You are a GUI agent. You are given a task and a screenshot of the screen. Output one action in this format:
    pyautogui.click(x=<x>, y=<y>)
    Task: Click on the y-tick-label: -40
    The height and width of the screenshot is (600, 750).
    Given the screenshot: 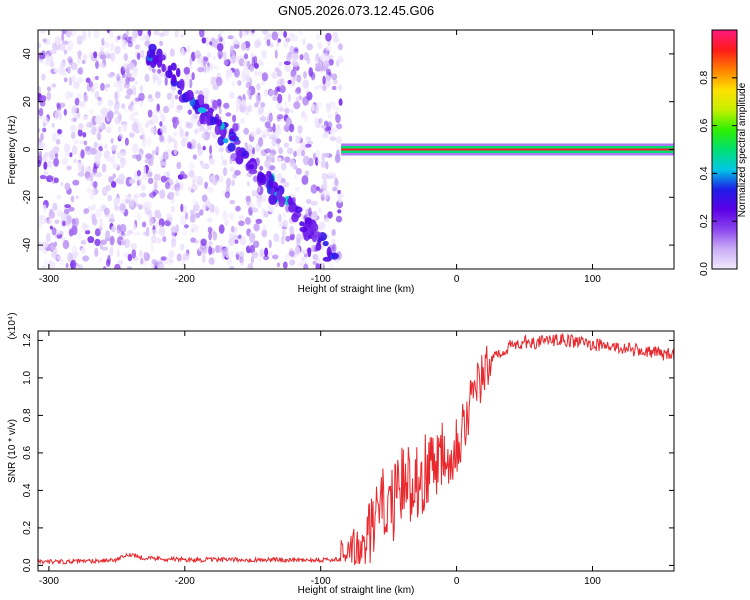 What is the action you would take?
    pyautogui.click(x=27, y=244)
    